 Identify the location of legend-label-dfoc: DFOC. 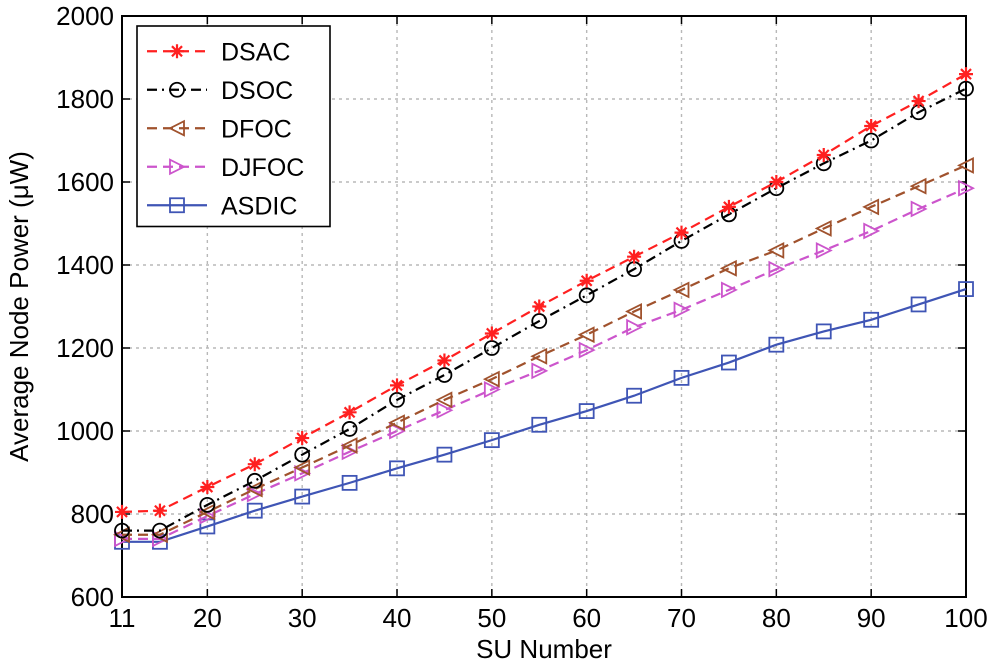
(256, 129).